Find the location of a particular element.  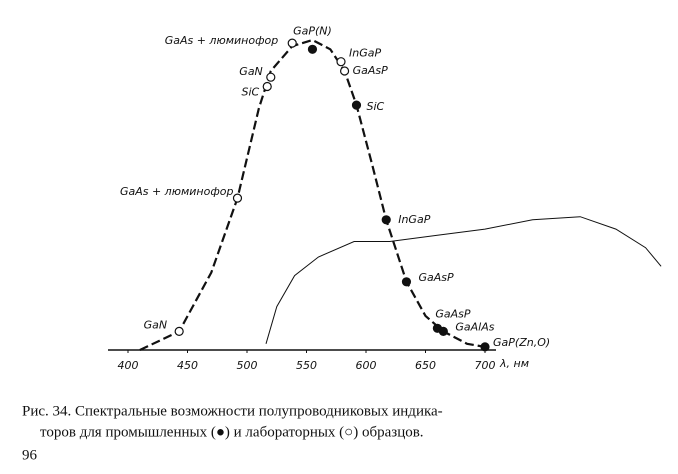

x-tick-label: 400 is located at coordinates (128, 365).